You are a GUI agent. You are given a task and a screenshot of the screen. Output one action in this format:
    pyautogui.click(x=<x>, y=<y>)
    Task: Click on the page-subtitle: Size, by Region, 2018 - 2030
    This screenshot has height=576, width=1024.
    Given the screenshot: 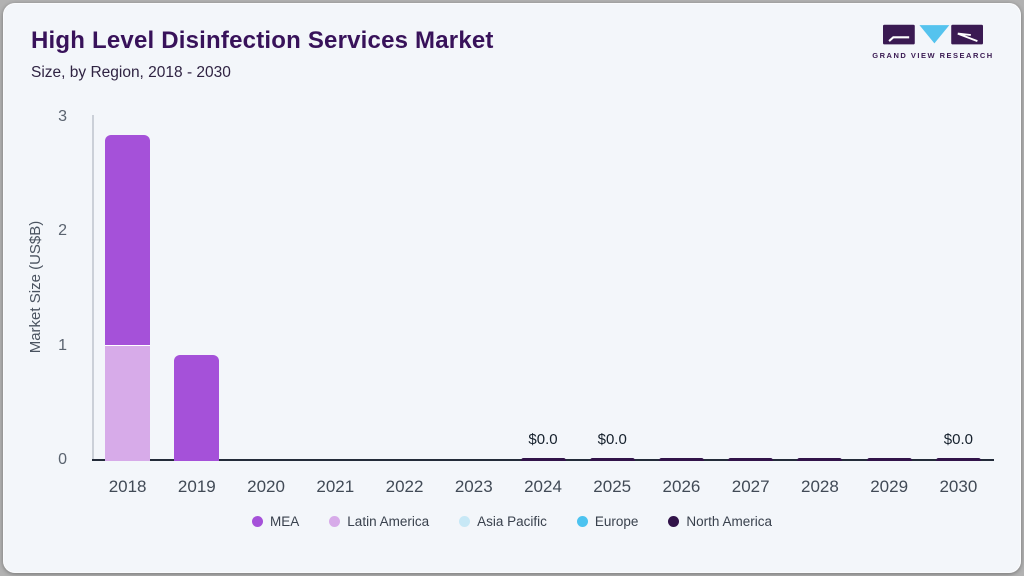 What is the action you would take?
    pyautogui.click(x=131, y=72)
    